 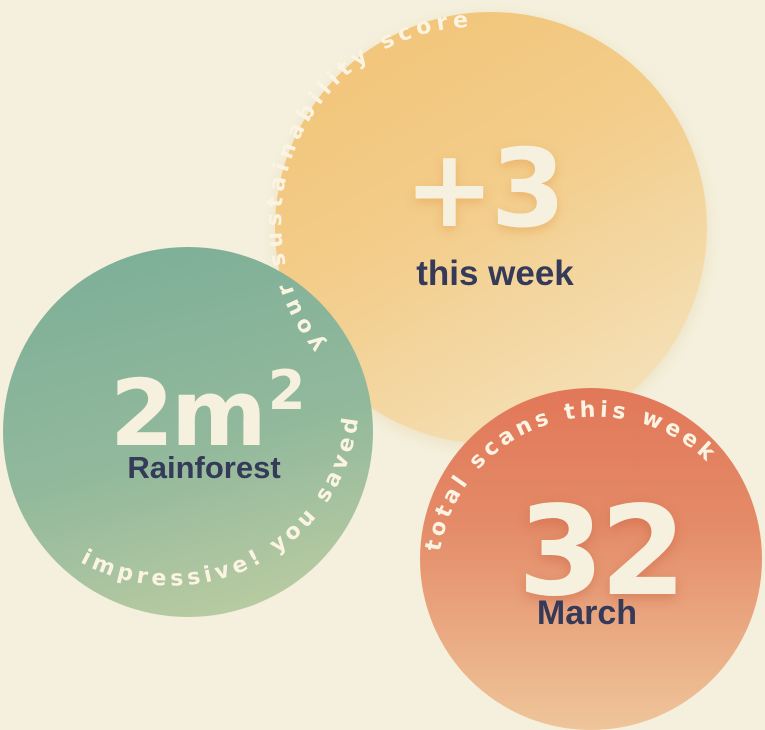 What do you see at coordinates (485, 189) in the screenshot?
I see `score-value: +3` at bounding box center [485, 189].